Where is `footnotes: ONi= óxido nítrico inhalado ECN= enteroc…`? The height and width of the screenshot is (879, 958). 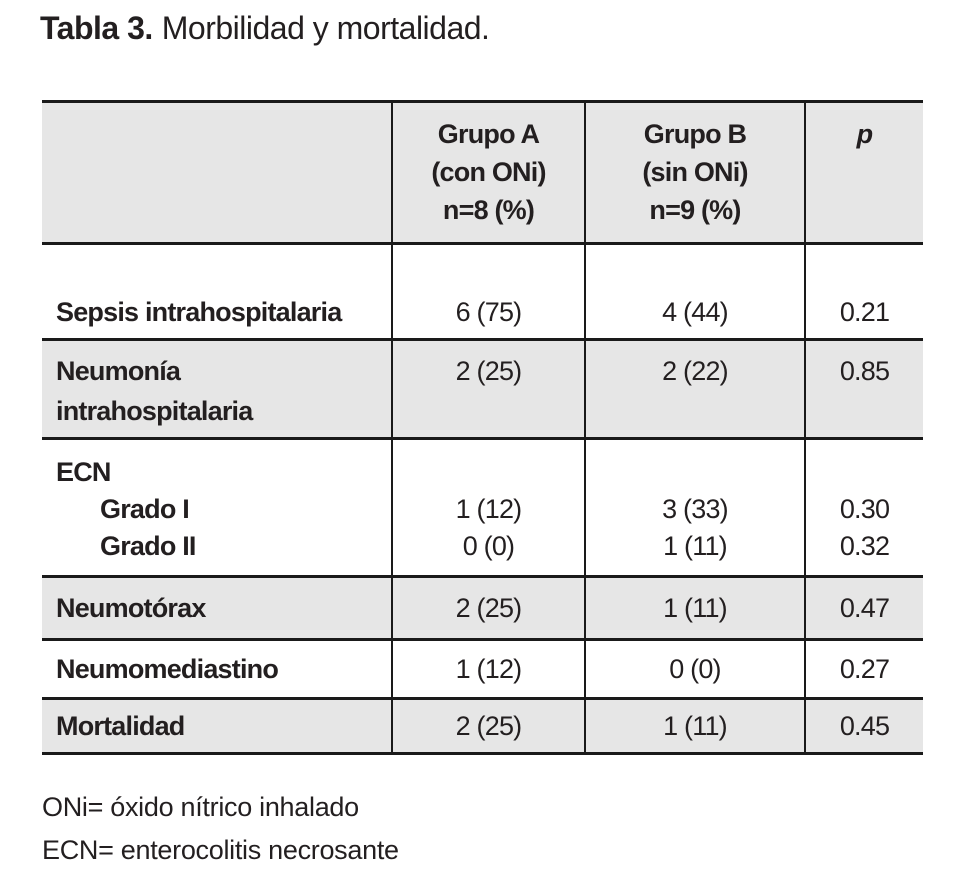
footnotes: ONi= óxido nítrico inhalado ECN= enteroc… is located at coordinates (220, 829).